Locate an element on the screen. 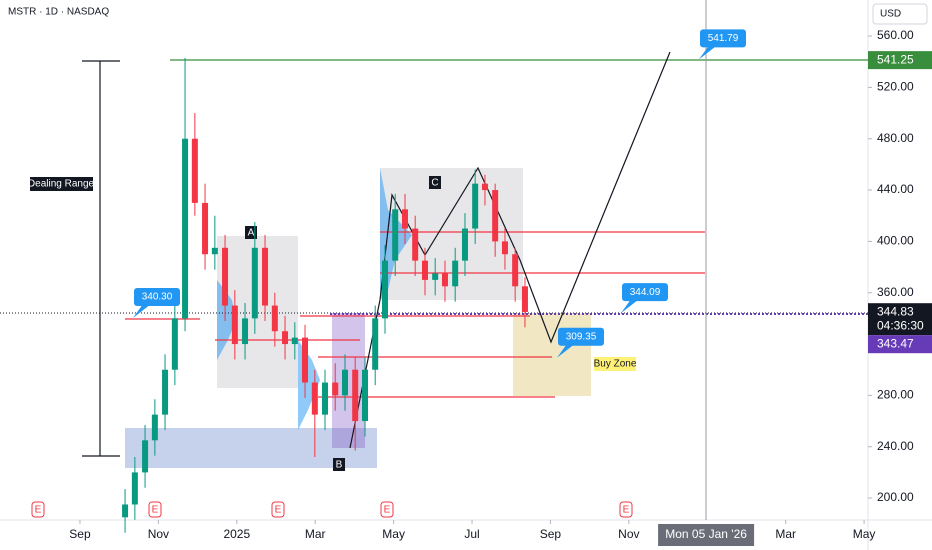 The width and height of the screenshot is (932, 550). y-tick-label: 200.00 is located at coordinates (895, 497).